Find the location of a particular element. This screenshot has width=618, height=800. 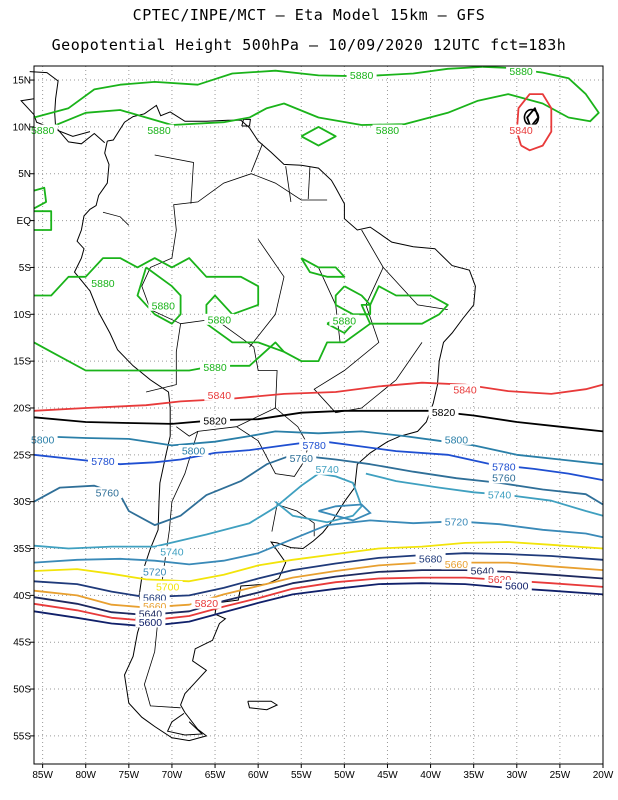

lat-tick-label: 5S is located at coordinates (25, 268).